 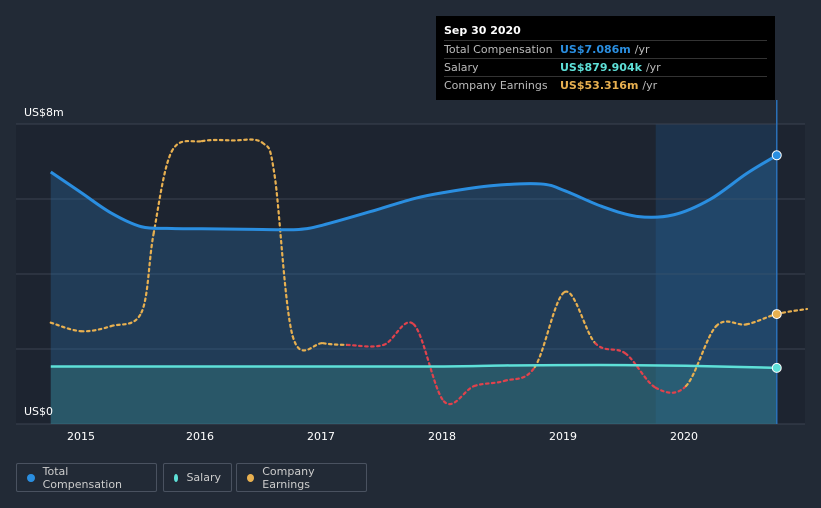 I want to click on x-tick-label: 2019, so click(x=563, y=436).